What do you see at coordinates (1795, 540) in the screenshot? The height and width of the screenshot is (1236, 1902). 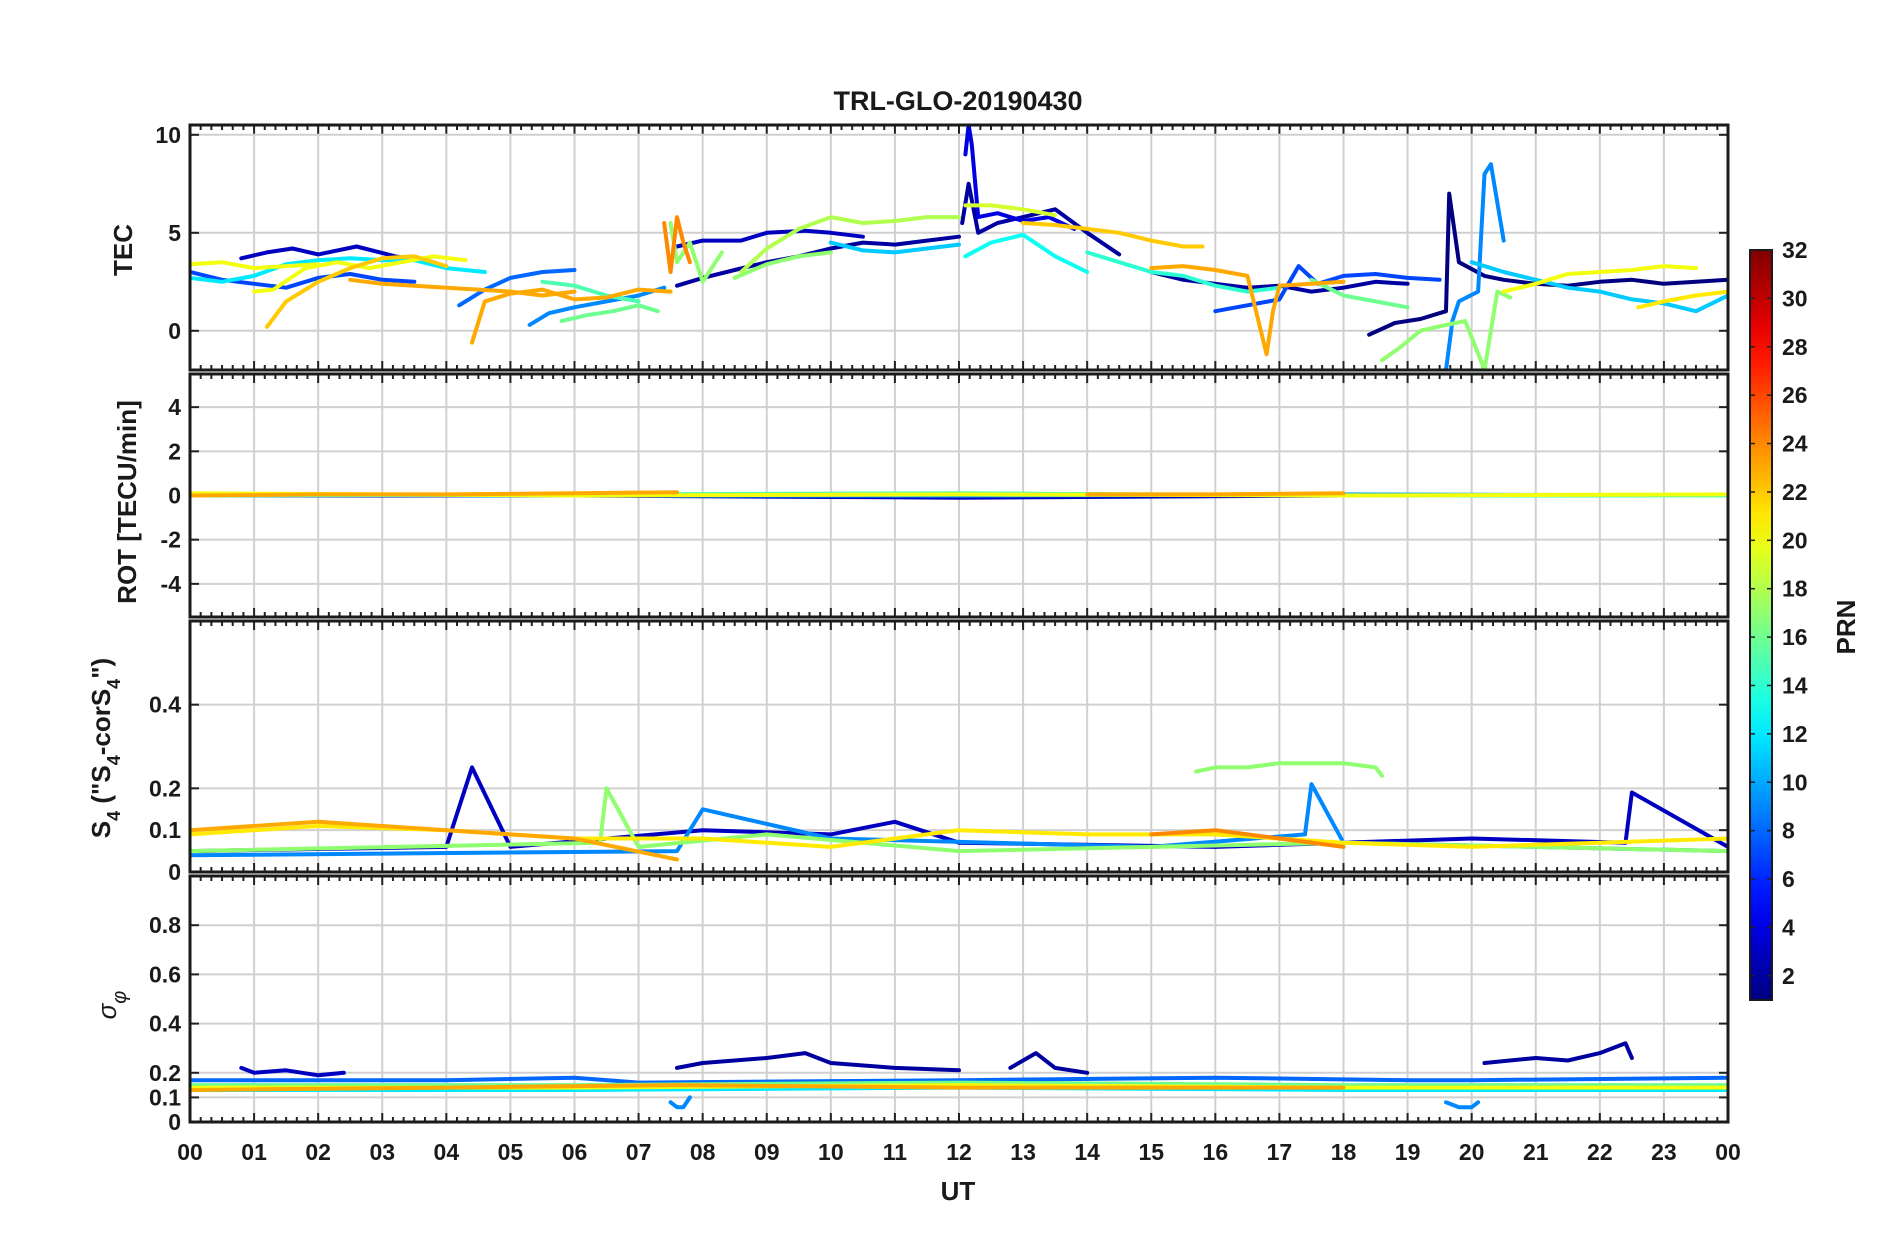 I see `colorbar-tick-label: 20` at bounding box center [1795, 540].